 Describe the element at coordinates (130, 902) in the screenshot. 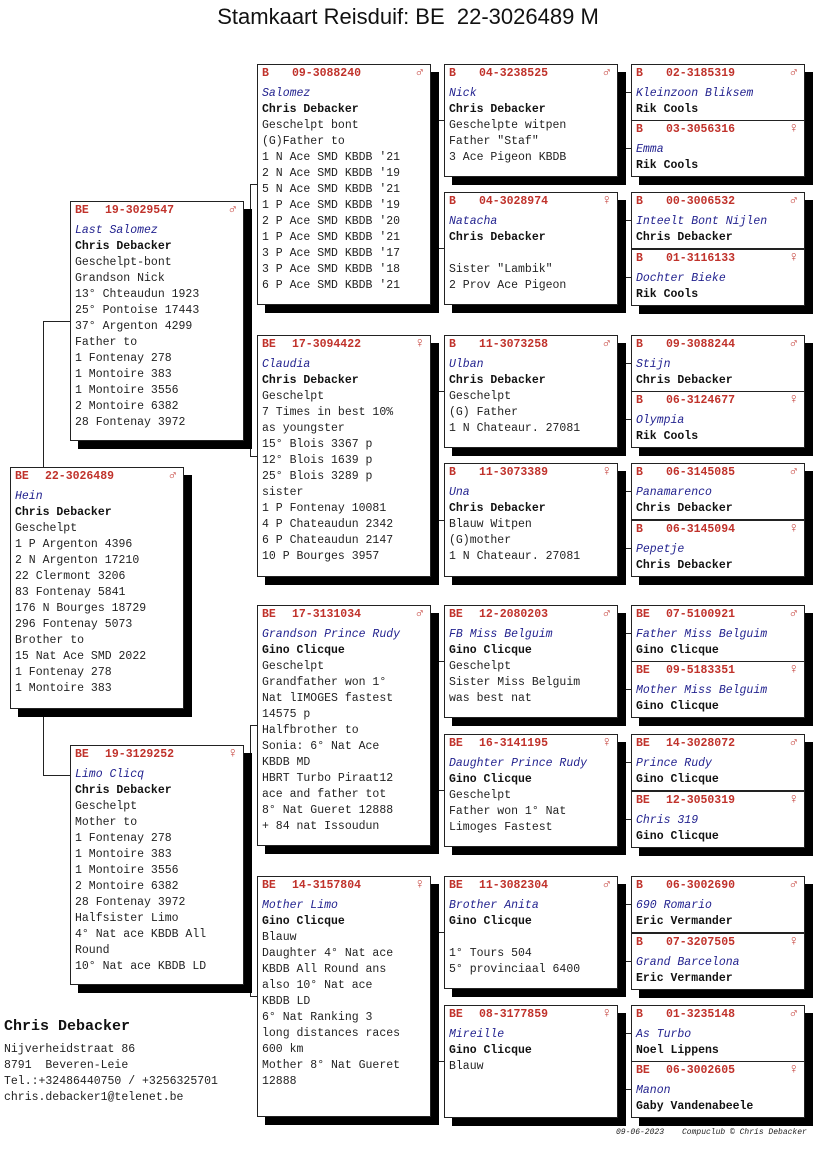

I see `pedigree-note: 28 Fontenay 3972` at that location.